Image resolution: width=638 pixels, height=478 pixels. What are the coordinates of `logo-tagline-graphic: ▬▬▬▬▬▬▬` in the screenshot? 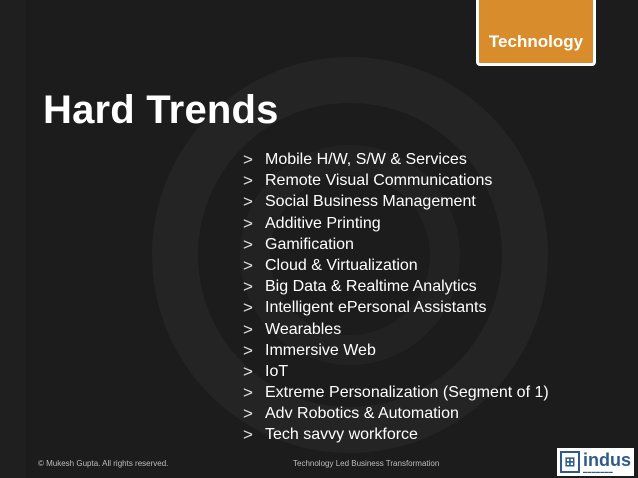 It's located at (598, 471).